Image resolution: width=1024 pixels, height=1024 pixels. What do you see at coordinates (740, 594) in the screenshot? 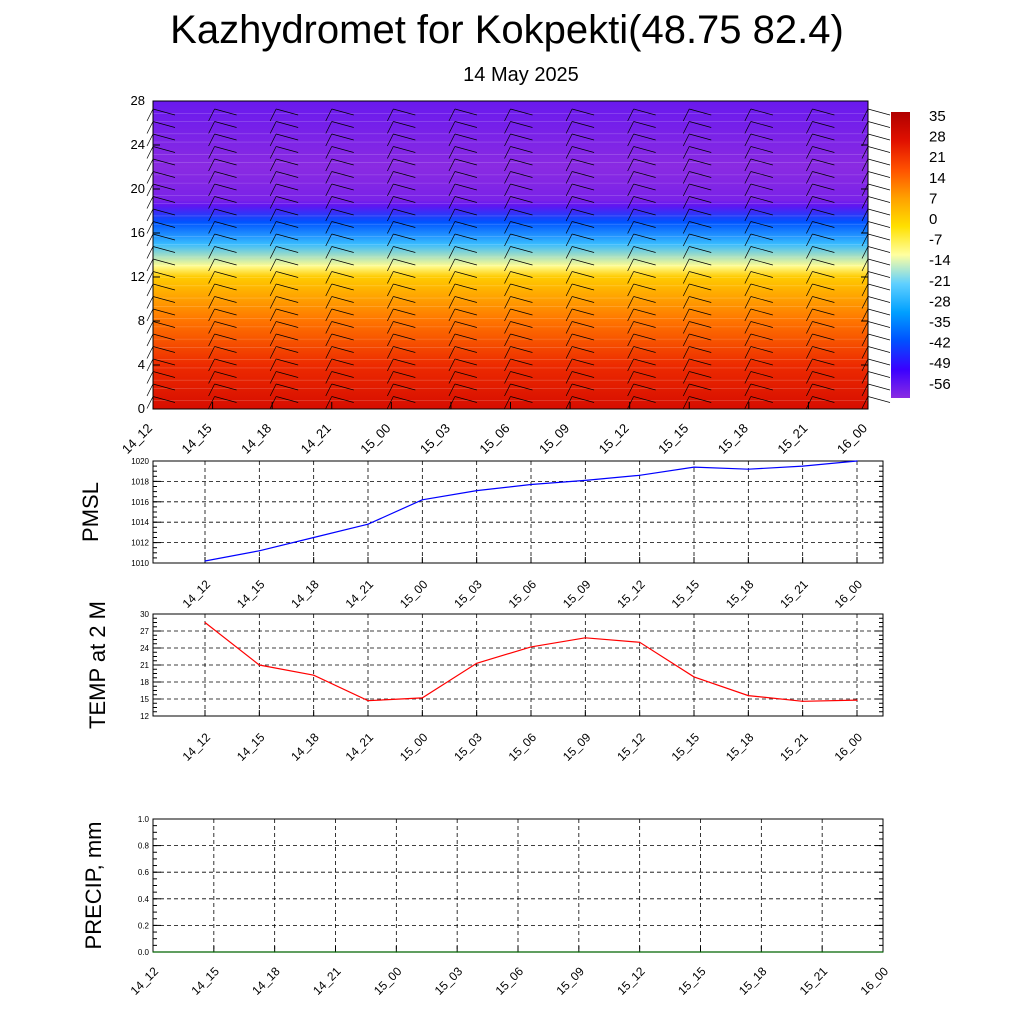
I see `pmsl-panel-xtick-label: 15_18` at bounding box center [740, 594].